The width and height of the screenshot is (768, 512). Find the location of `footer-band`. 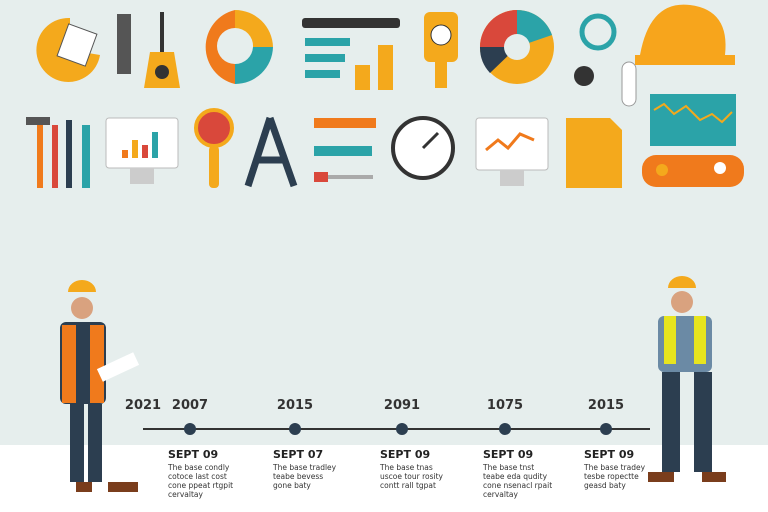

footer-band is located at coordinates (384, 478).